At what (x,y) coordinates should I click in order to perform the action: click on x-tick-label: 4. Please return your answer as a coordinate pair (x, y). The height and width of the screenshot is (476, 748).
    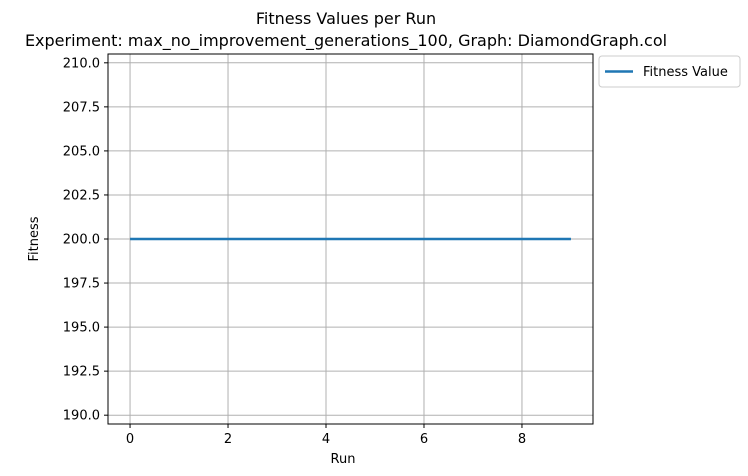
    Looking at the image, I should click on (326, 439).